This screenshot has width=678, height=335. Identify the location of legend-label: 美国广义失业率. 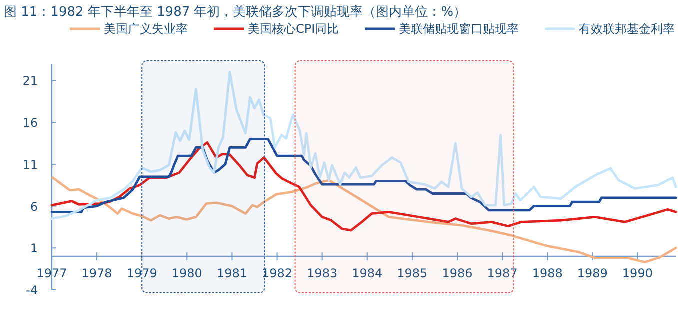
(146, 29).